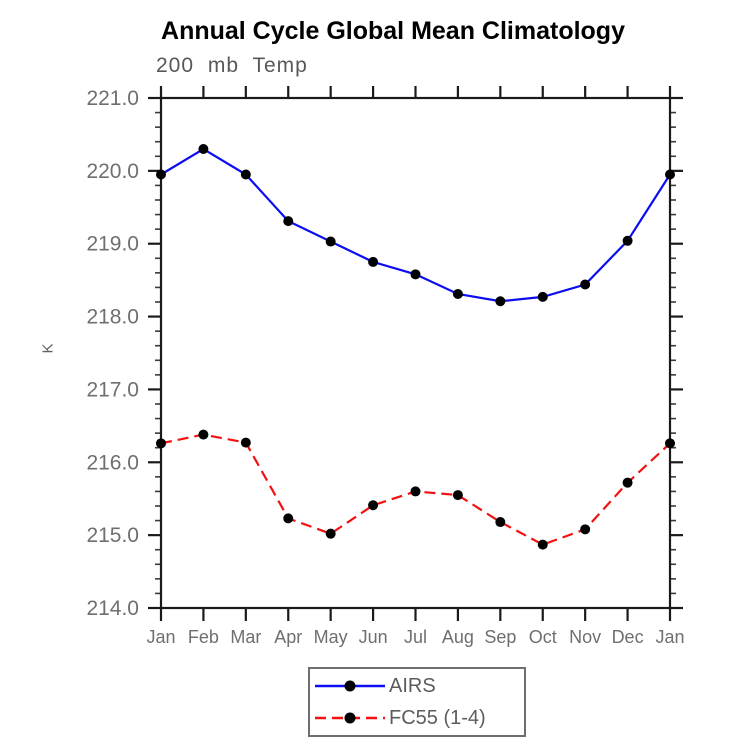 Image resolution: width=733 pixels, height=741 pixels. I want to click on legend-label-airs: AIRS, so click(412, 685).